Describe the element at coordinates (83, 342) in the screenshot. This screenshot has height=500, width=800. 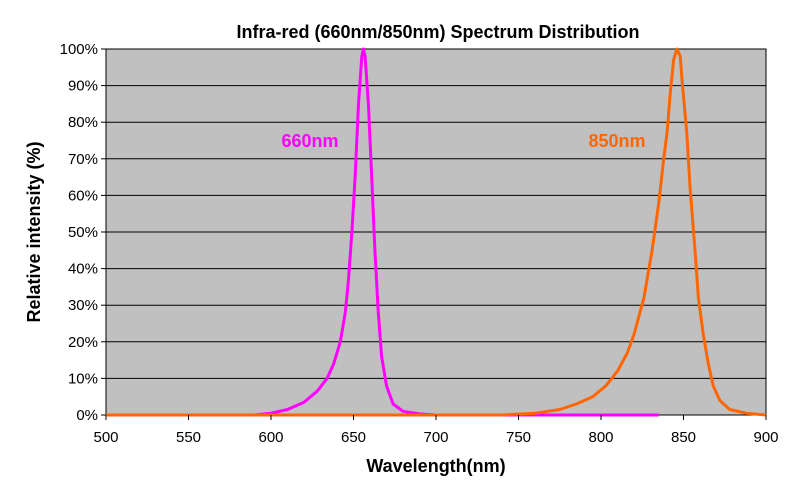
I see `y-tick-label: 20%` at that location.